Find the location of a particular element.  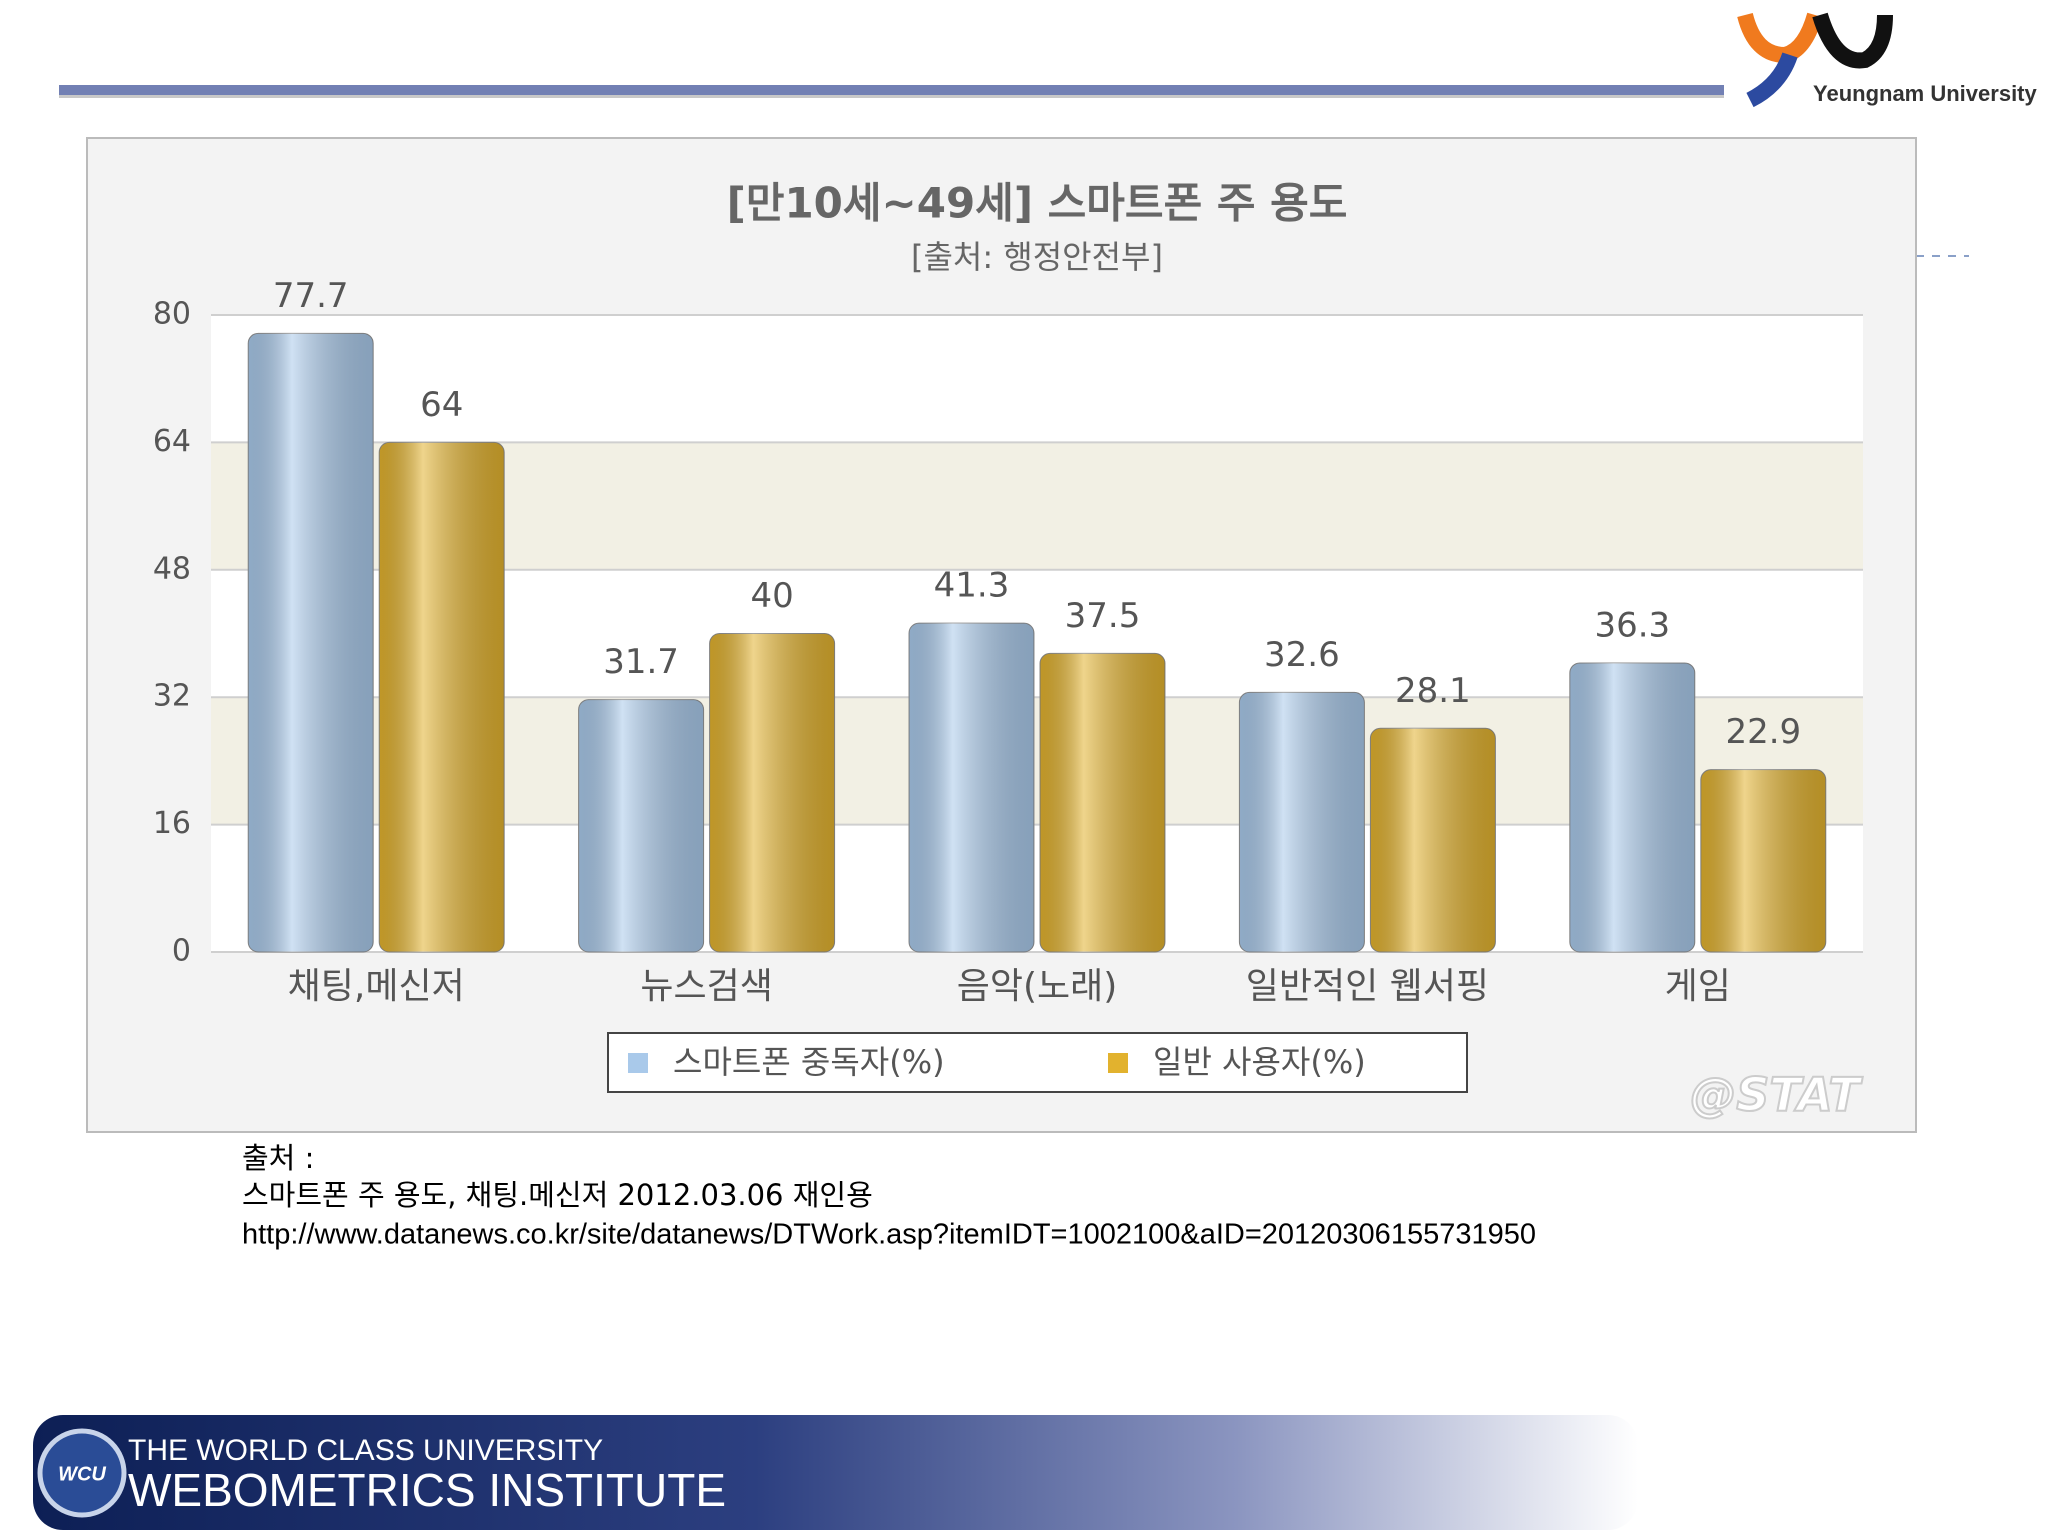

value-label: 31.7 is located at coordinates (641, 662).